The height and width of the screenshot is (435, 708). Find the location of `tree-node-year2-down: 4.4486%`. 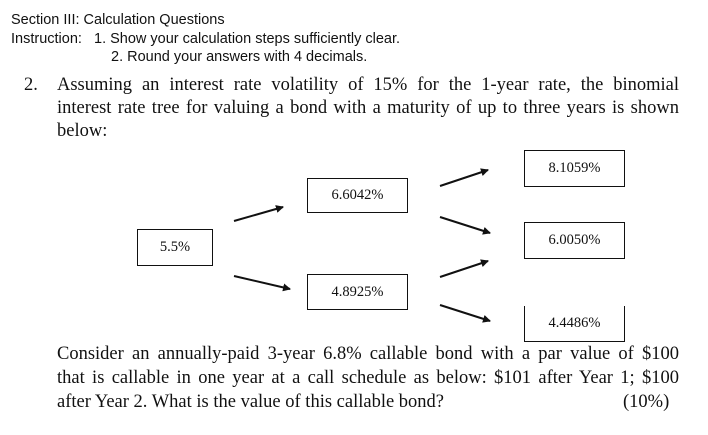

tree-node-year2-down: 4.4486% is located at coordinates (574, 324).